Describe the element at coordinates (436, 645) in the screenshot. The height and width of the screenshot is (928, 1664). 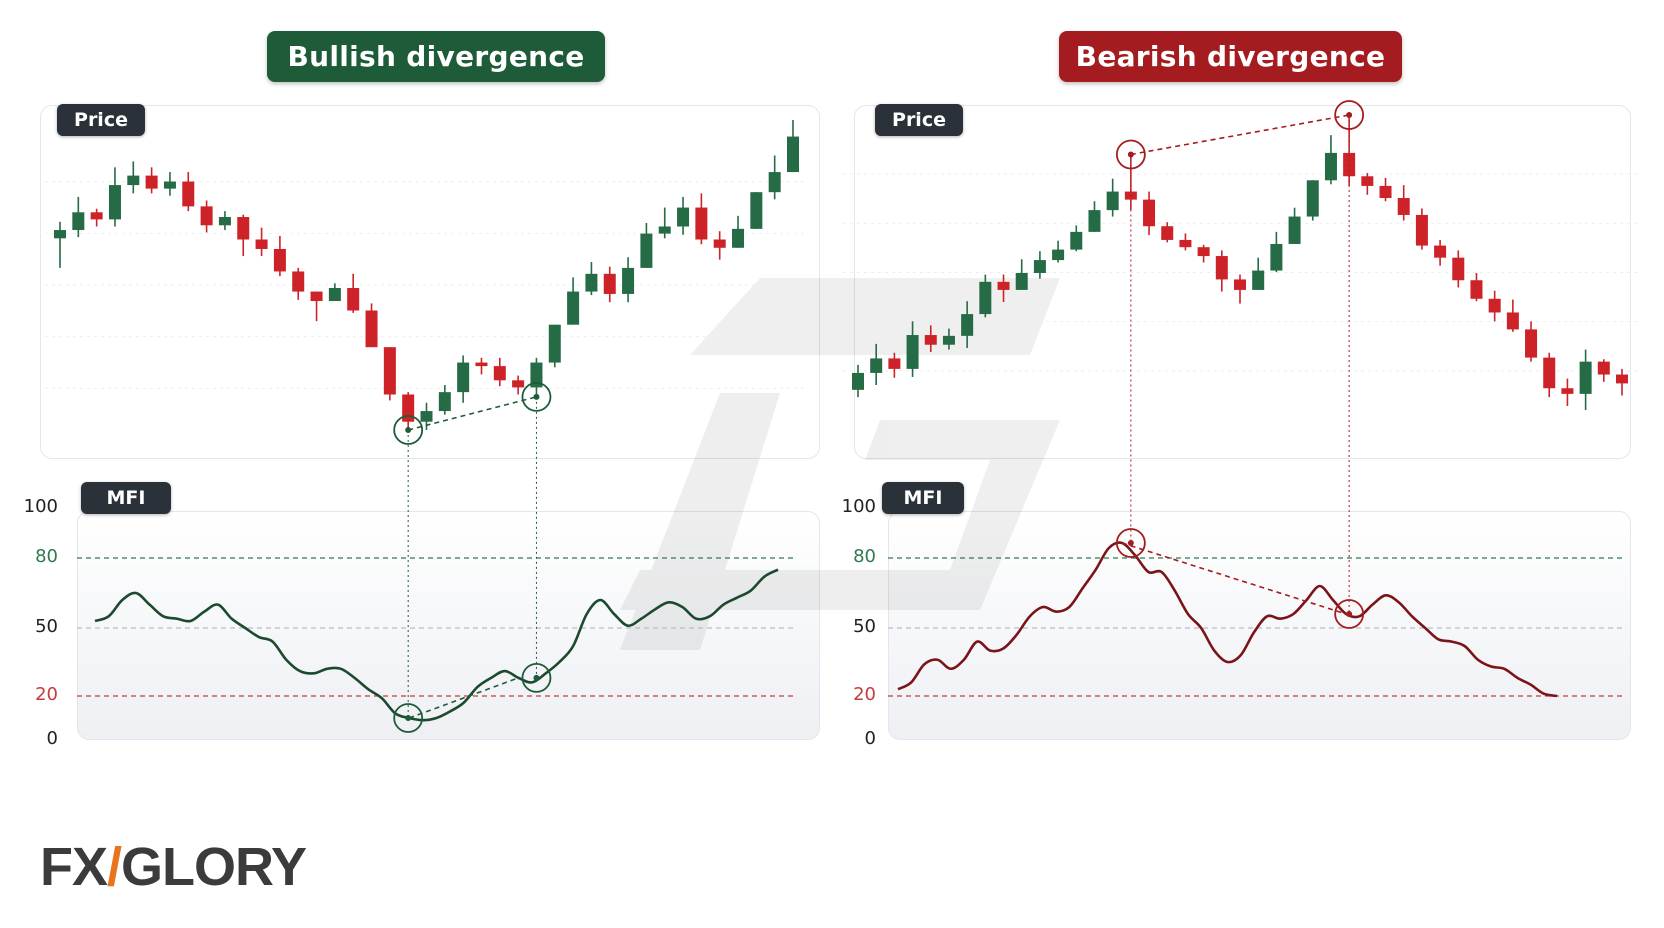
I see `bull-mfi-line` at that location.